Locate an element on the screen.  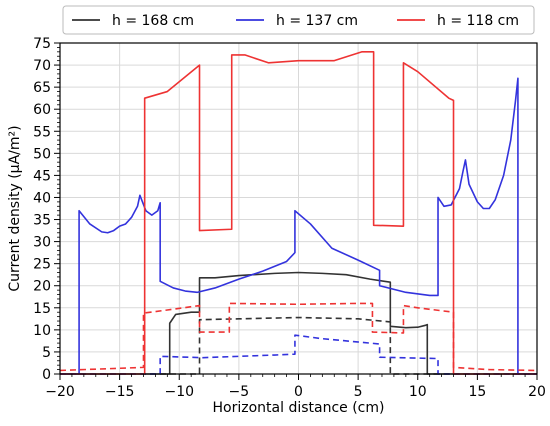
x-tick-label: 10 is located at coordinates (418, 392).